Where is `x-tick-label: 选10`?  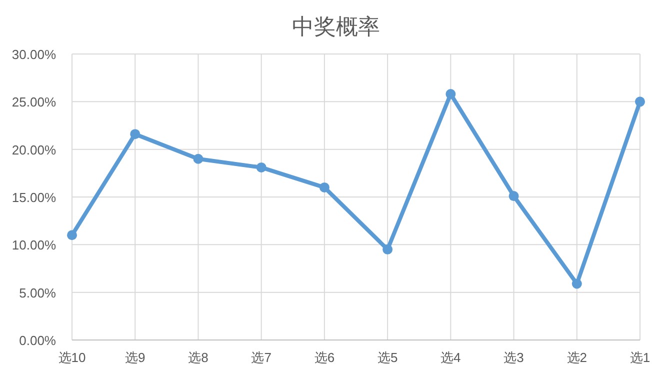
x-tick-label: 选10 is located at coordinates (72, 357).